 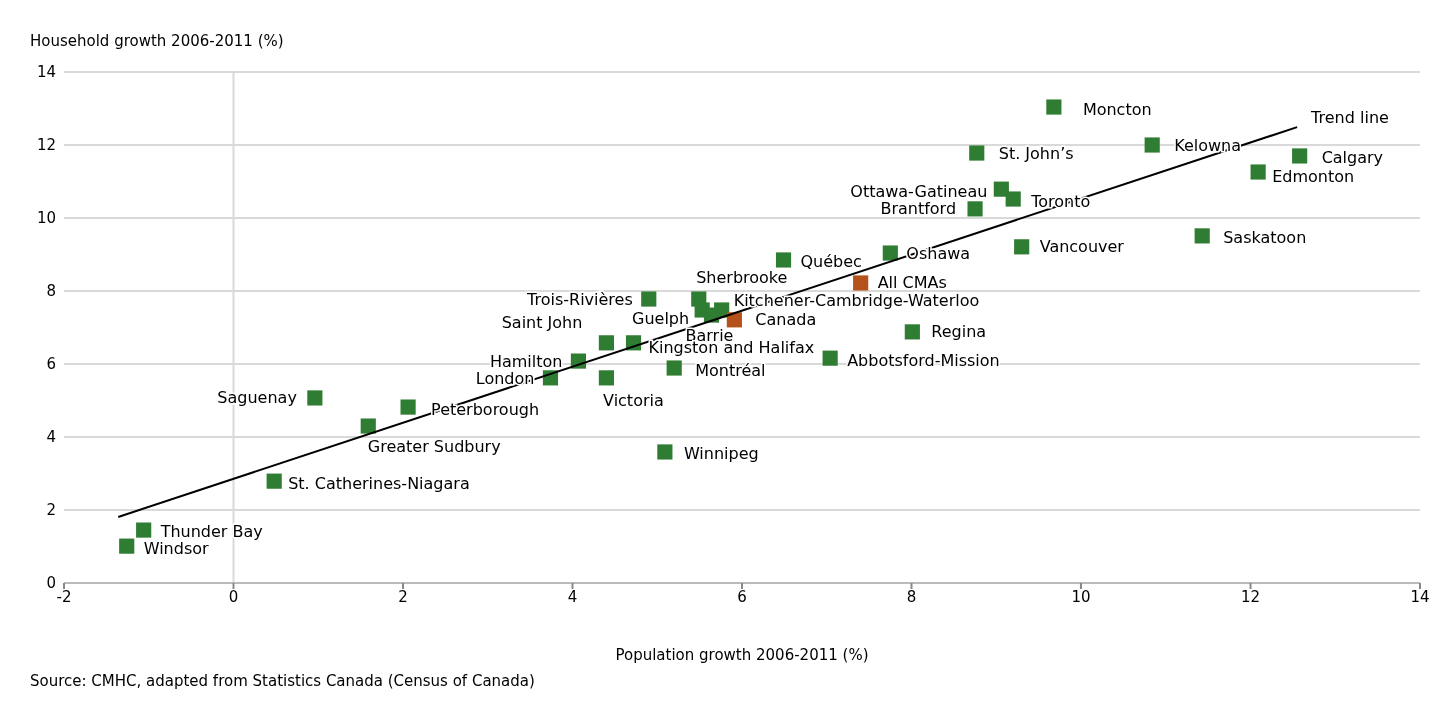 What do you see at coordinates (434, 446) in the screenshot?
I see `annotation: Greater Sudbury` at bounding box center [434, 446].